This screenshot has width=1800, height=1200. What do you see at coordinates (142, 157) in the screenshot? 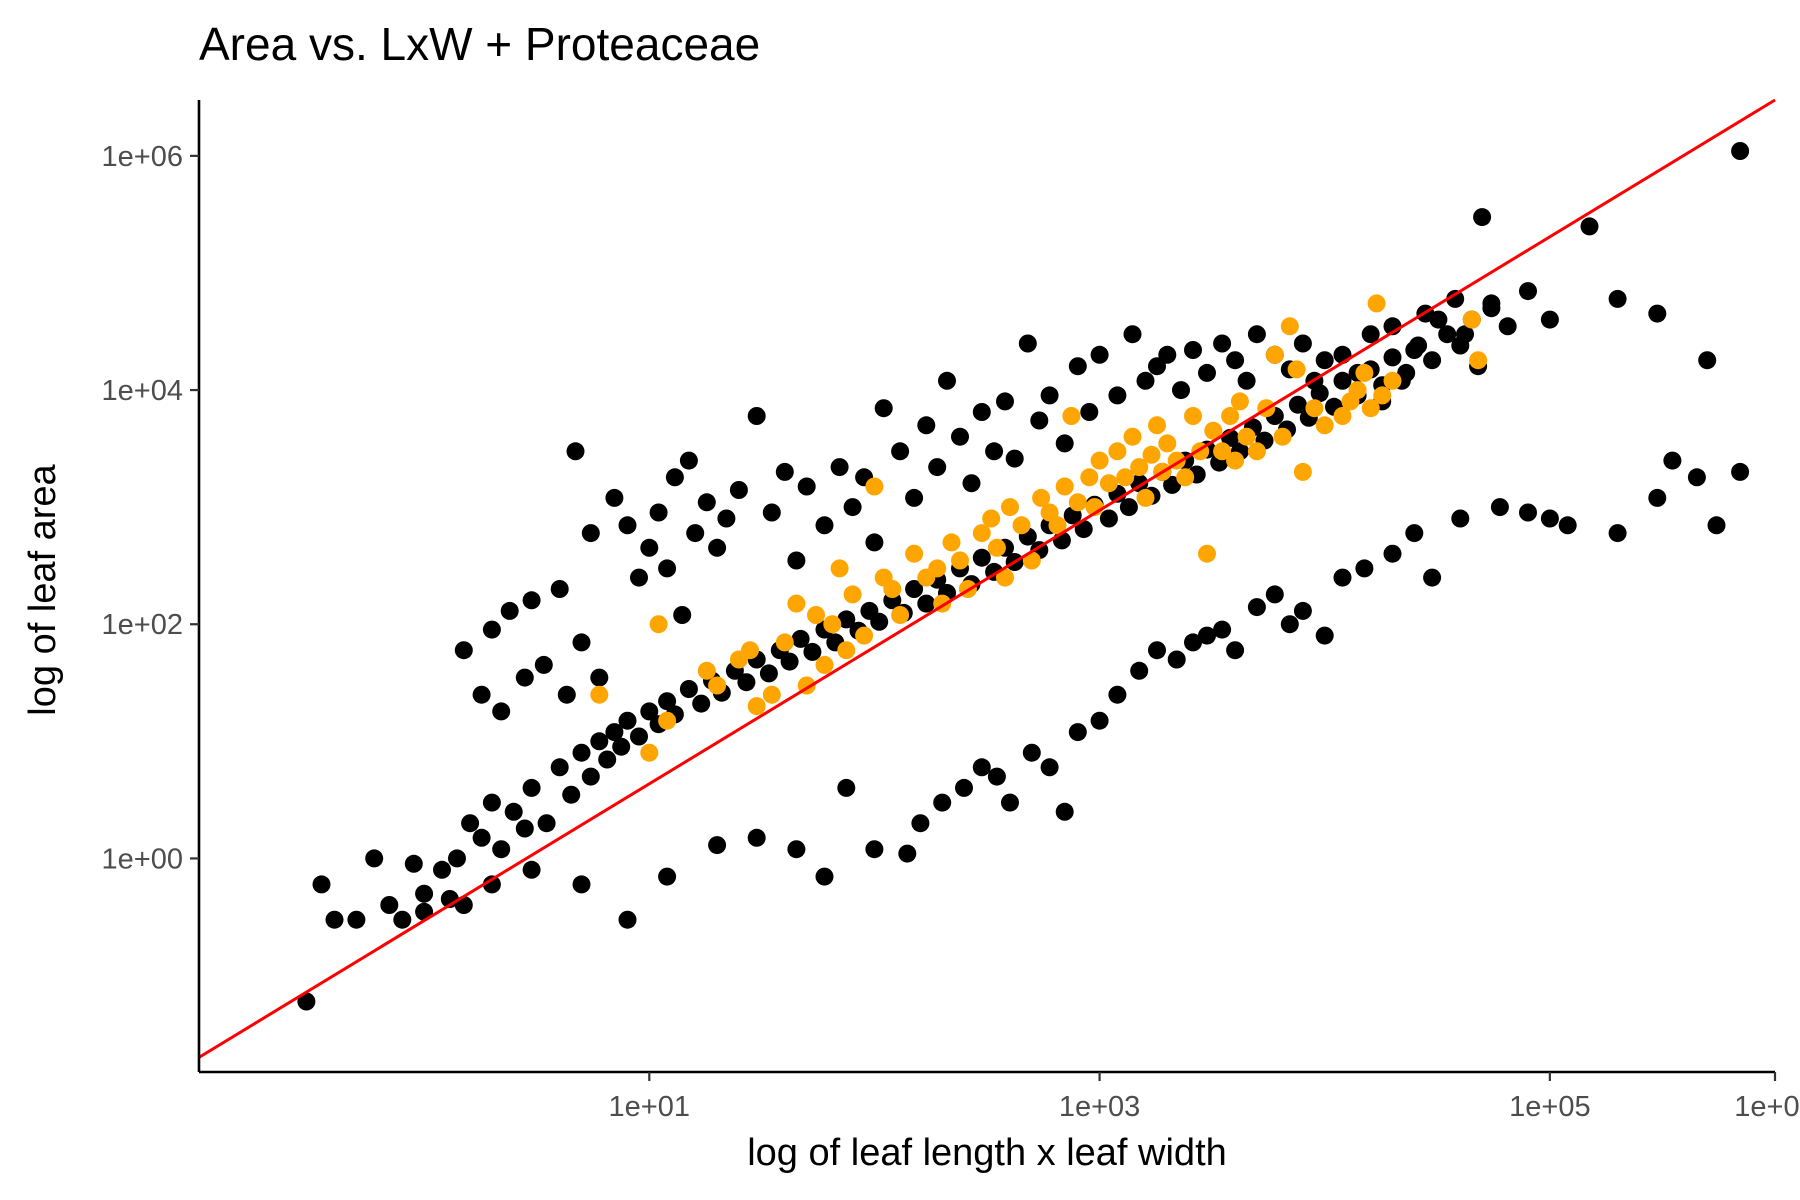
I see `y-tick-label: 1e+06` at bounding box center [142, 157].